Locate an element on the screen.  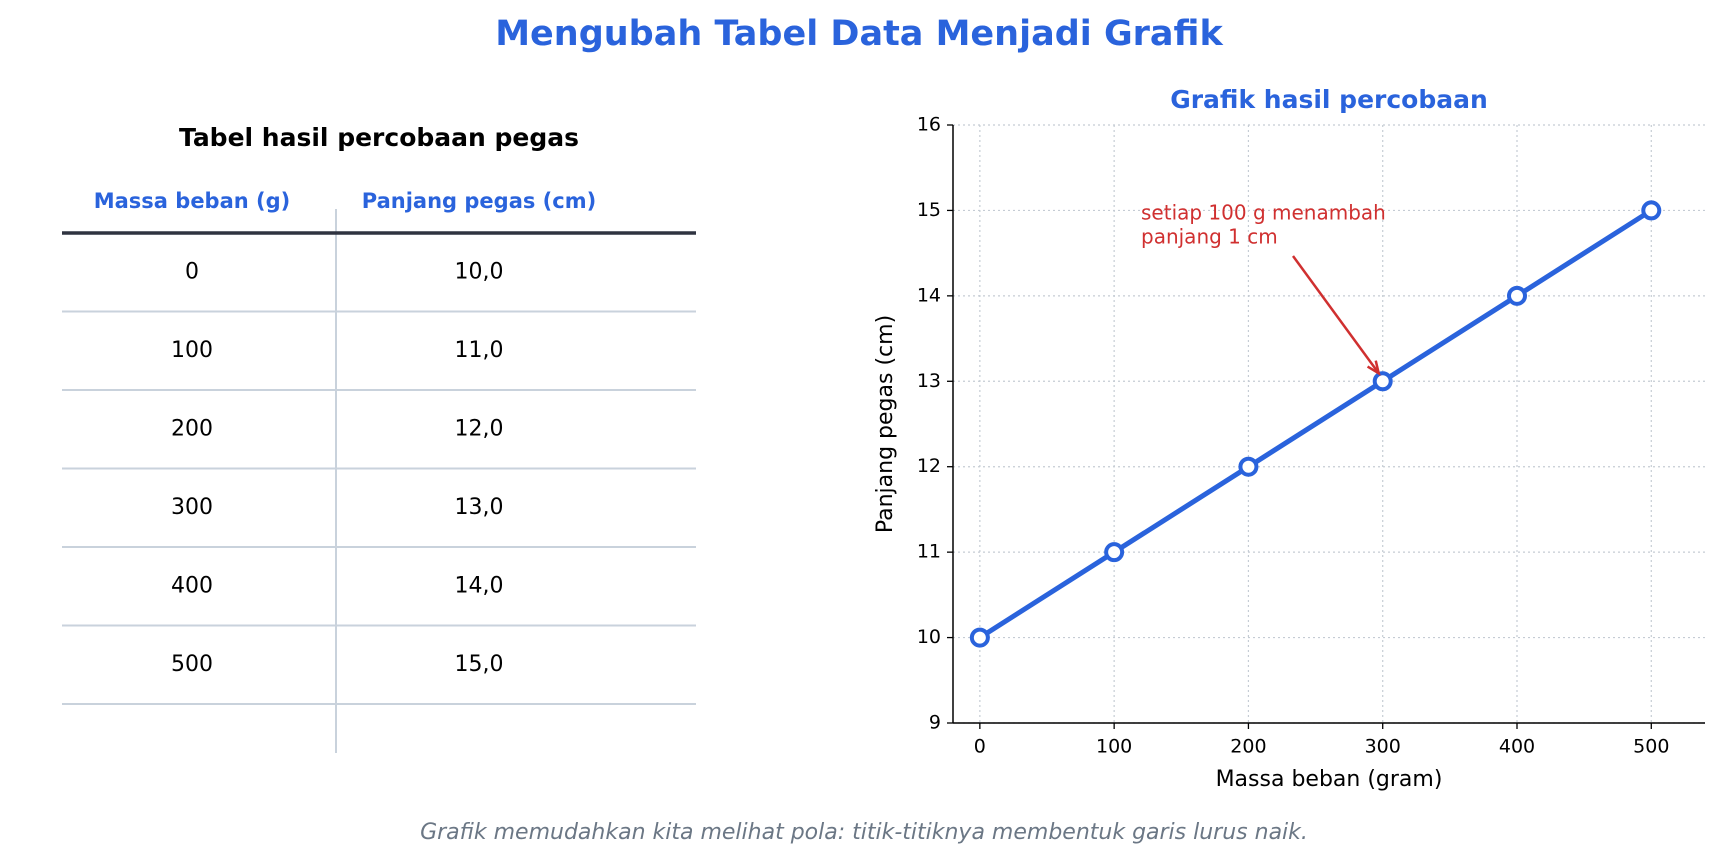
chart-title: Grafik hasil percobaan is located at coordinates (1329, 99).